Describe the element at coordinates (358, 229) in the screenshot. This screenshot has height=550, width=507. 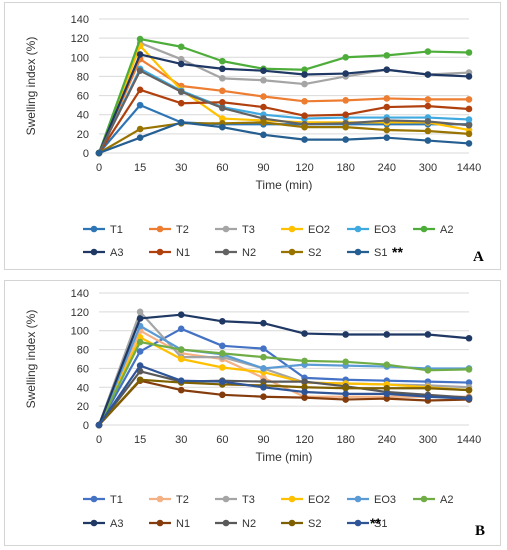
I see `chart-a-legend-marker-eo3` at that location.